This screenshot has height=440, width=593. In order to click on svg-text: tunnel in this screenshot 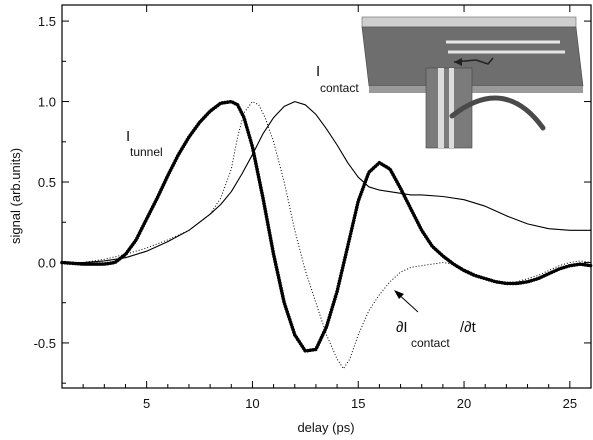, I will do `click(146, 152)`.